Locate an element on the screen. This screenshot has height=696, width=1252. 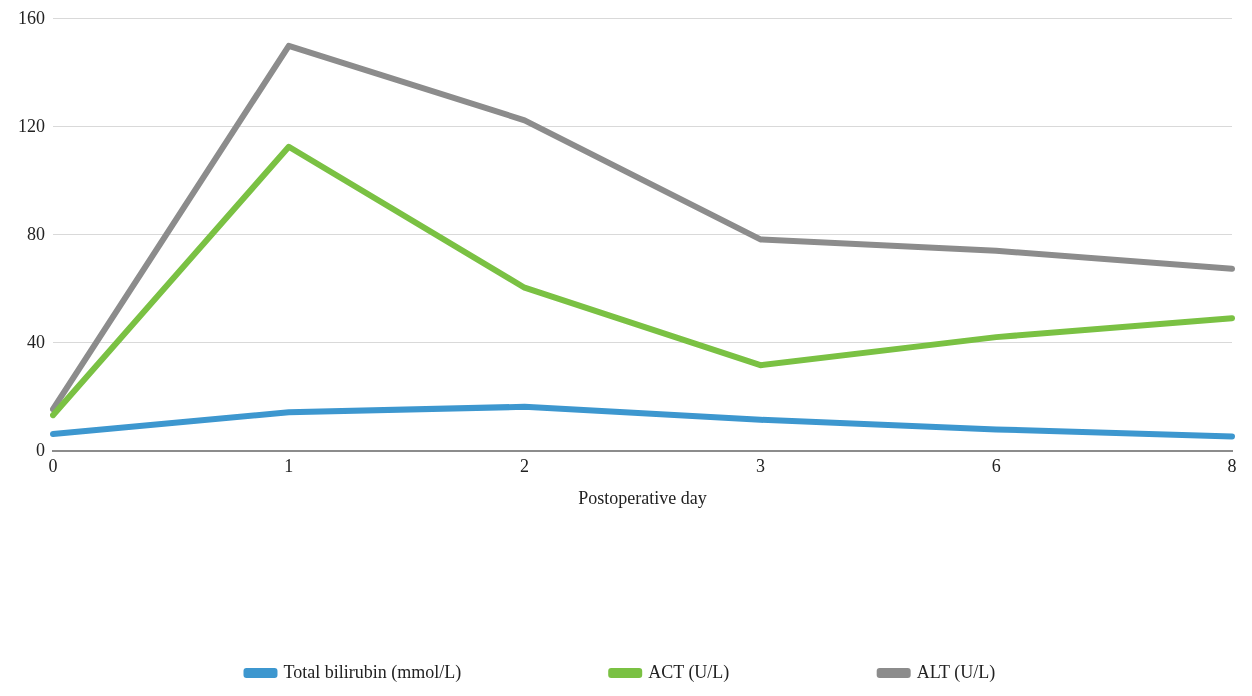
x-tick-label: 6 is located at coordinates (996, 466).